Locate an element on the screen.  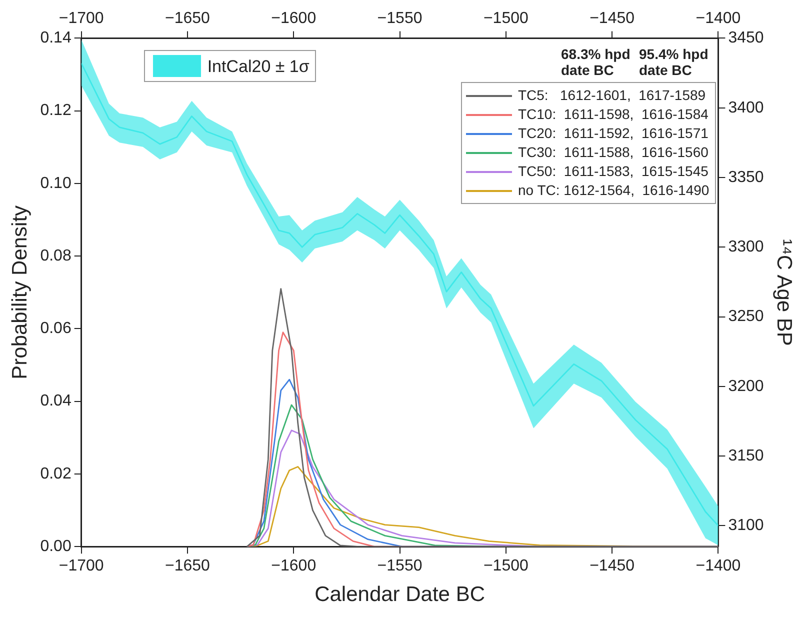
y2-tick-label: 3300 is located at coordinates (746, 247).